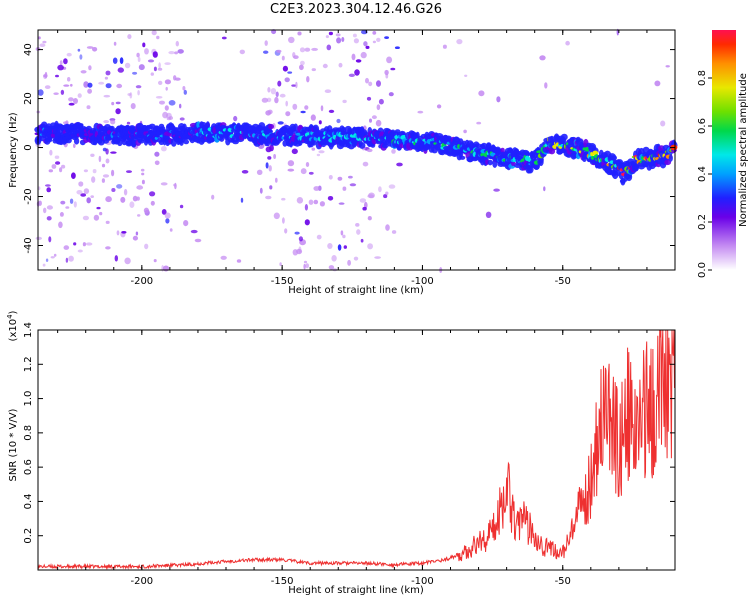  What do you see at coordinates (28, 49) in the screenshot?
I see `top-y-tick-label: 40` at bounding box center [28, 49].